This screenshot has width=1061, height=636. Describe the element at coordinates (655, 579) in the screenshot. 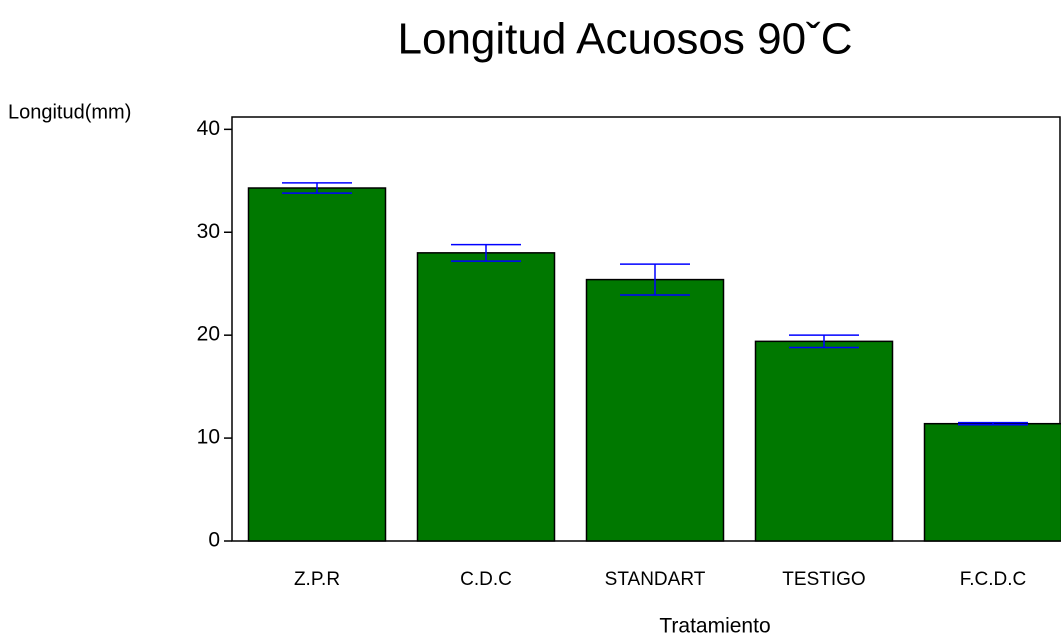

I see `x-tick-label: STANDART` at that location.